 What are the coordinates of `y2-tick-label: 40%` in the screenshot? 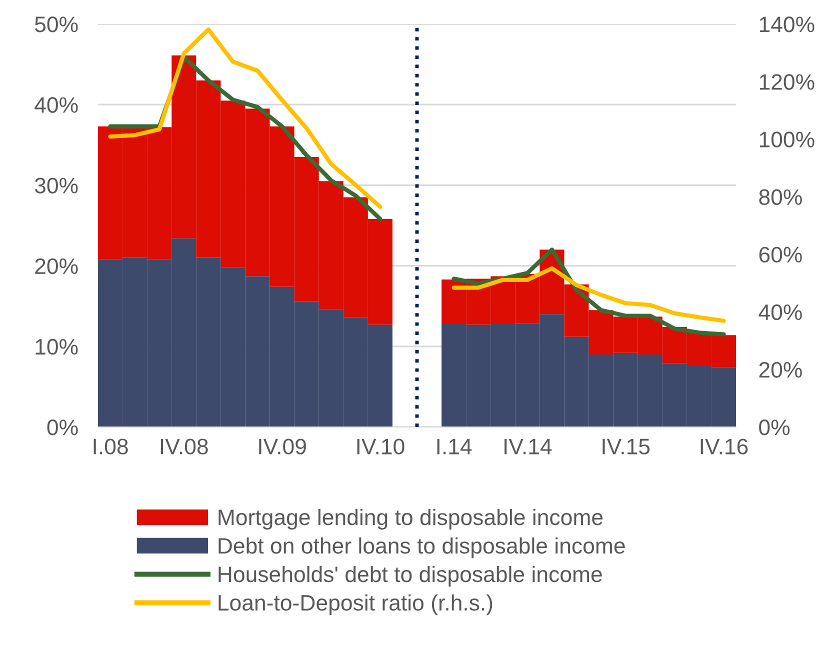 It's located at (780, 312).